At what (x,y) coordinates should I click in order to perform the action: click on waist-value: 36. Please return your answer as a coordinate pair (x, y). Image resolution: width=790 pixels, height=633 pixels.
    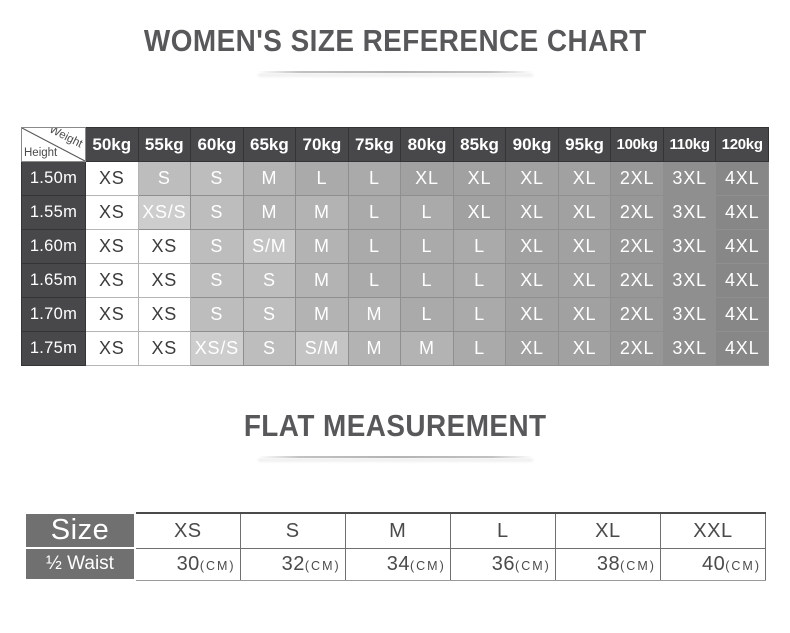
    Looking at the image, I should click on (503, 563).